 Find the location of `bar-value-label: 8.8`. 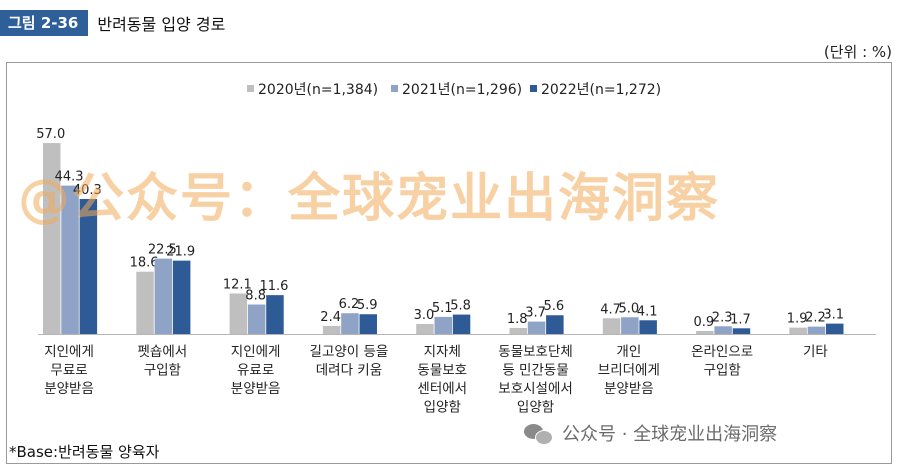

bar-value-label: 8.8 is located at coordinates (255, 296).